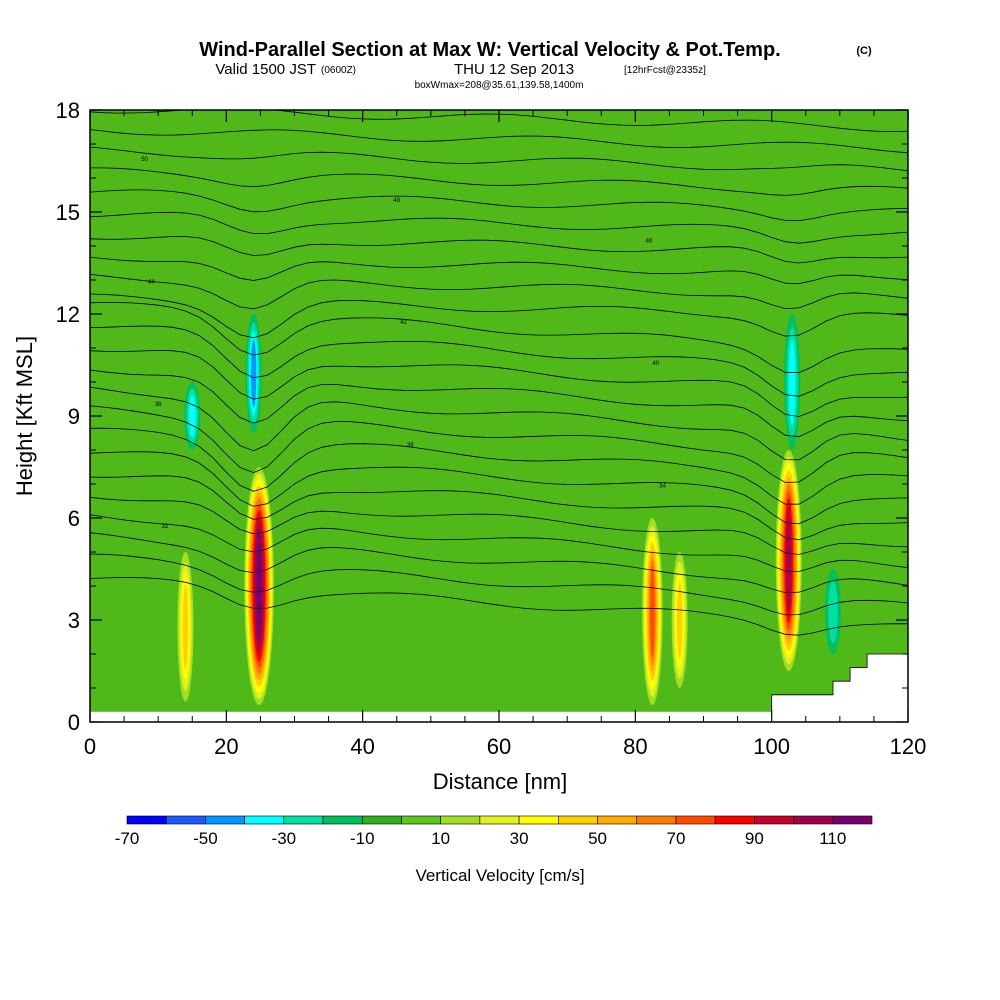  Describe the element at coordinates (127, 838) in the screenshot. I see `colorbar-tick-label: -70` at that location.